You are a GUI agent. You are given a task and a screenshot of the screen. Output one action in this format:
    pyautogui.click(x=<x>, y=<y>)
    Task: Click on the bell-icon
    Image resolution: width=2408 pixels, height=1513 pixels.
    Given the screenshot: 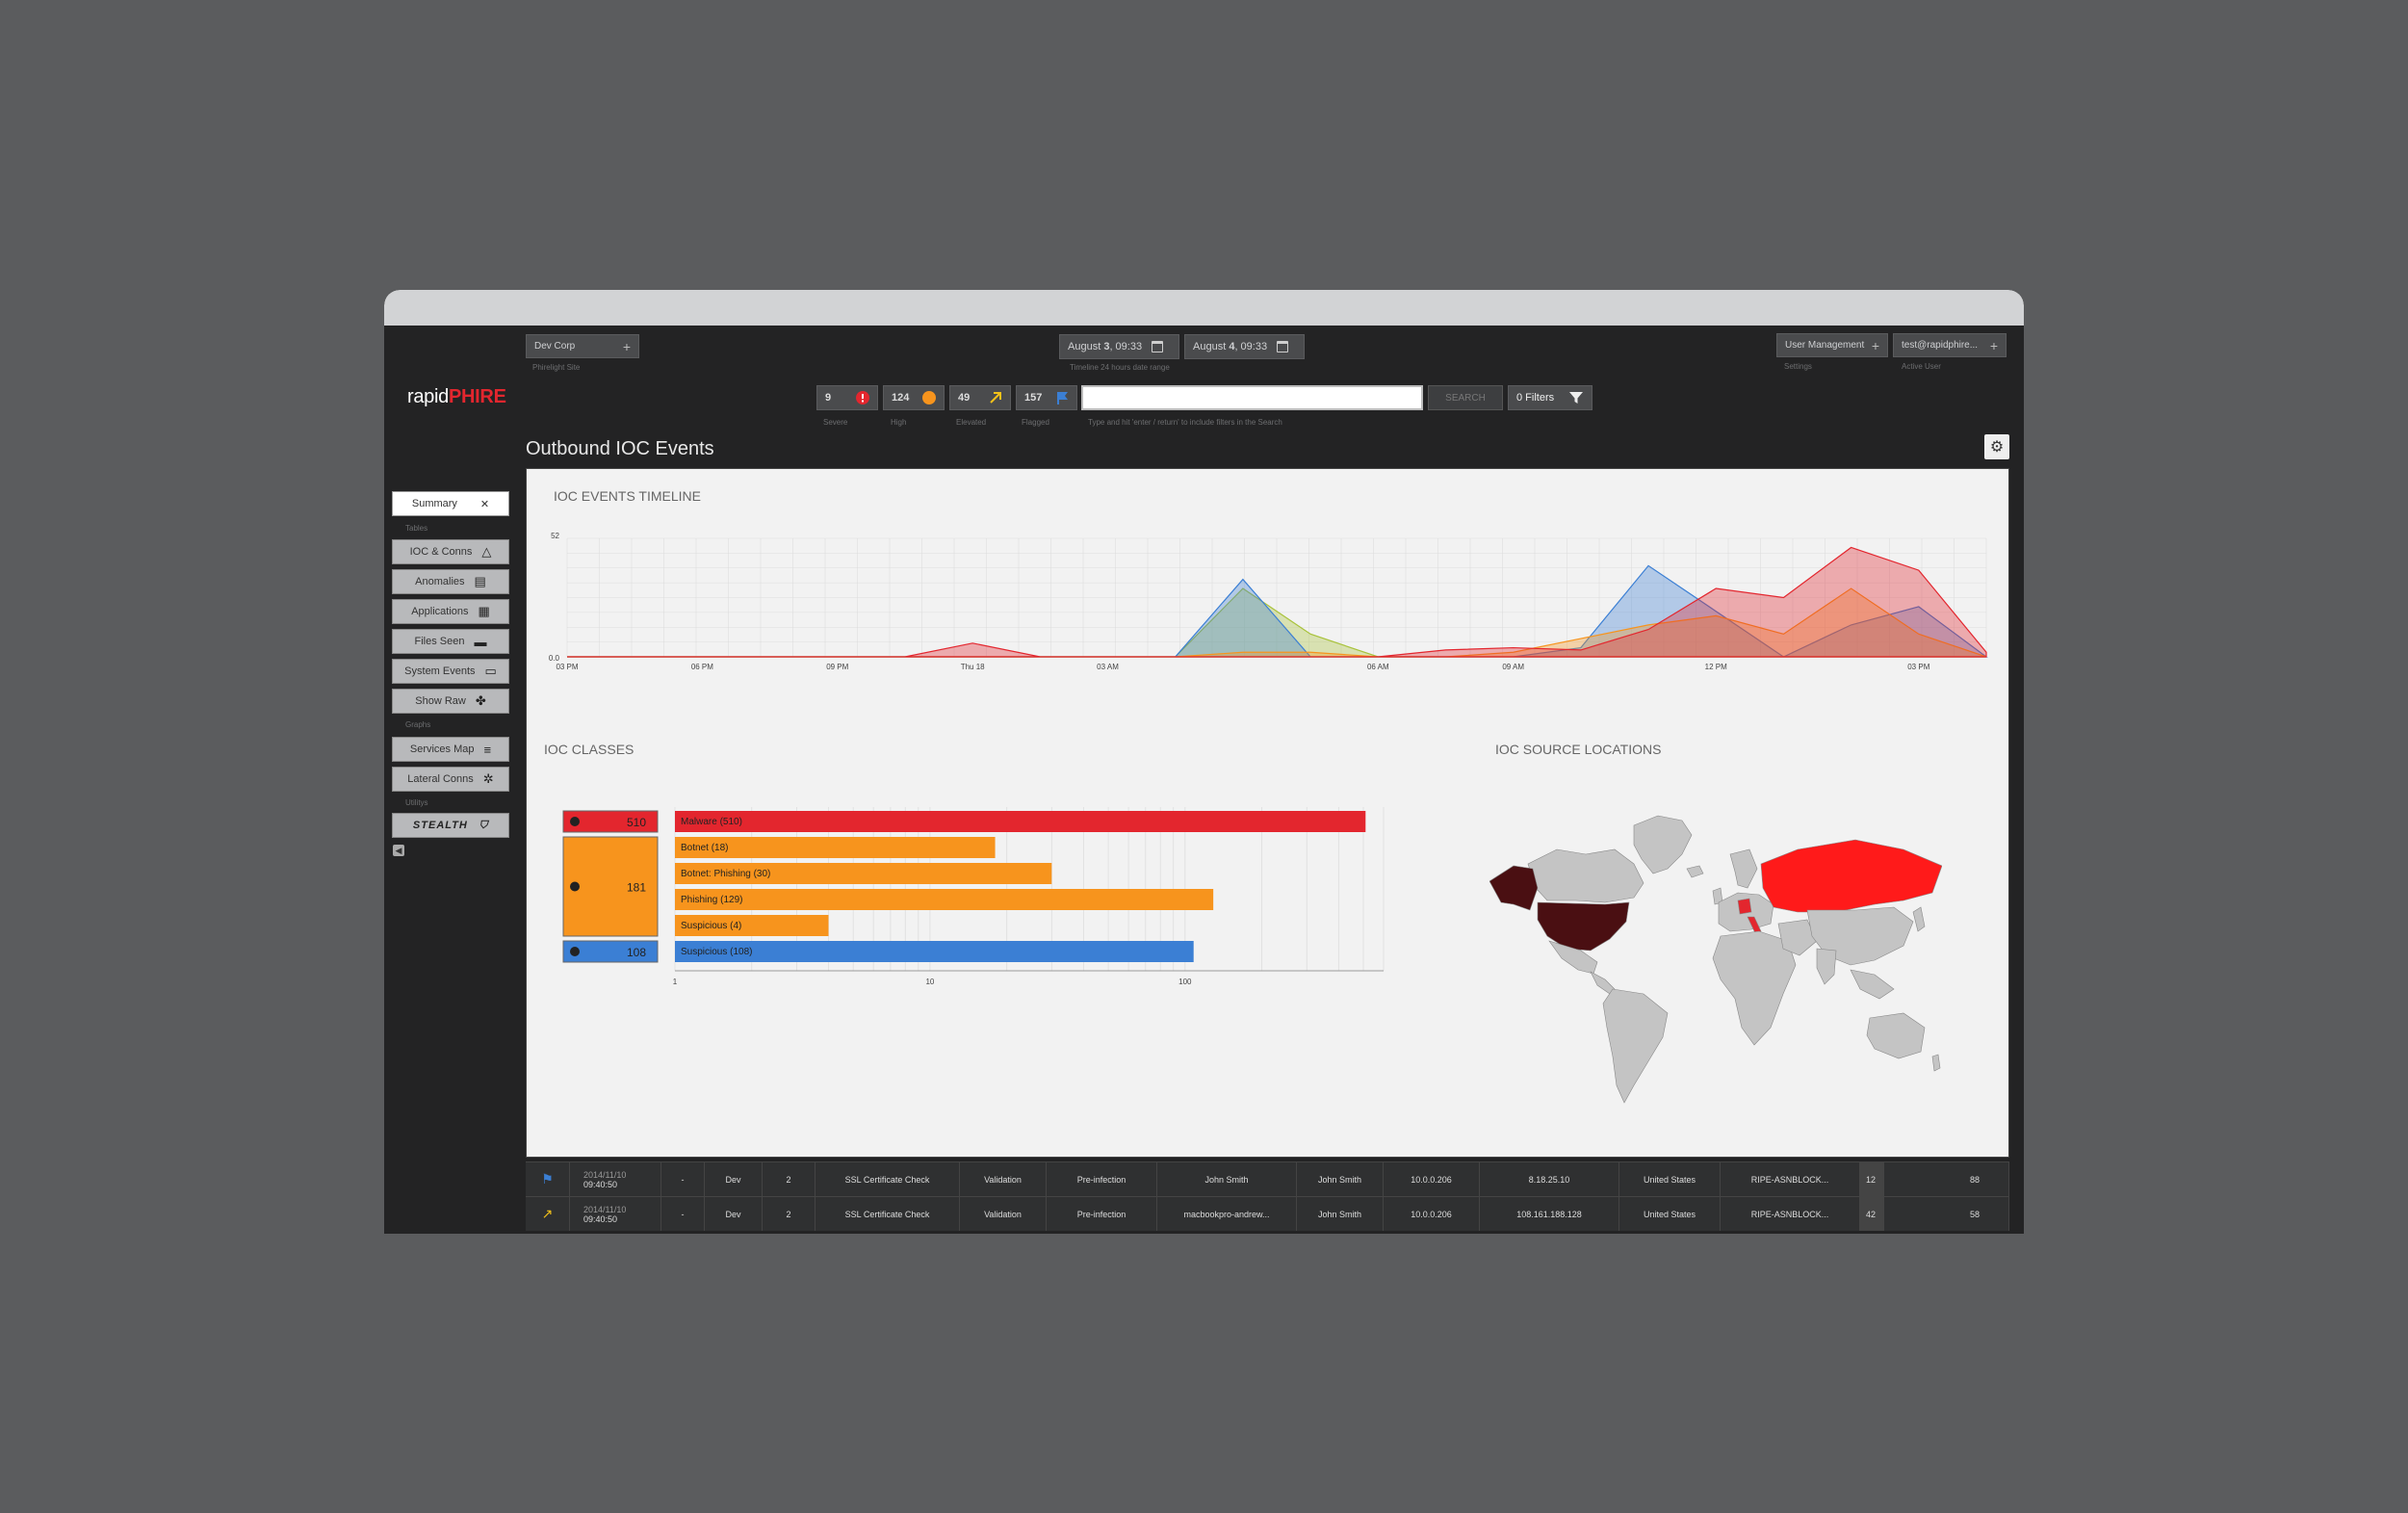 What is the action you would take?
    pyautogui.click(x=929, y=397)
    